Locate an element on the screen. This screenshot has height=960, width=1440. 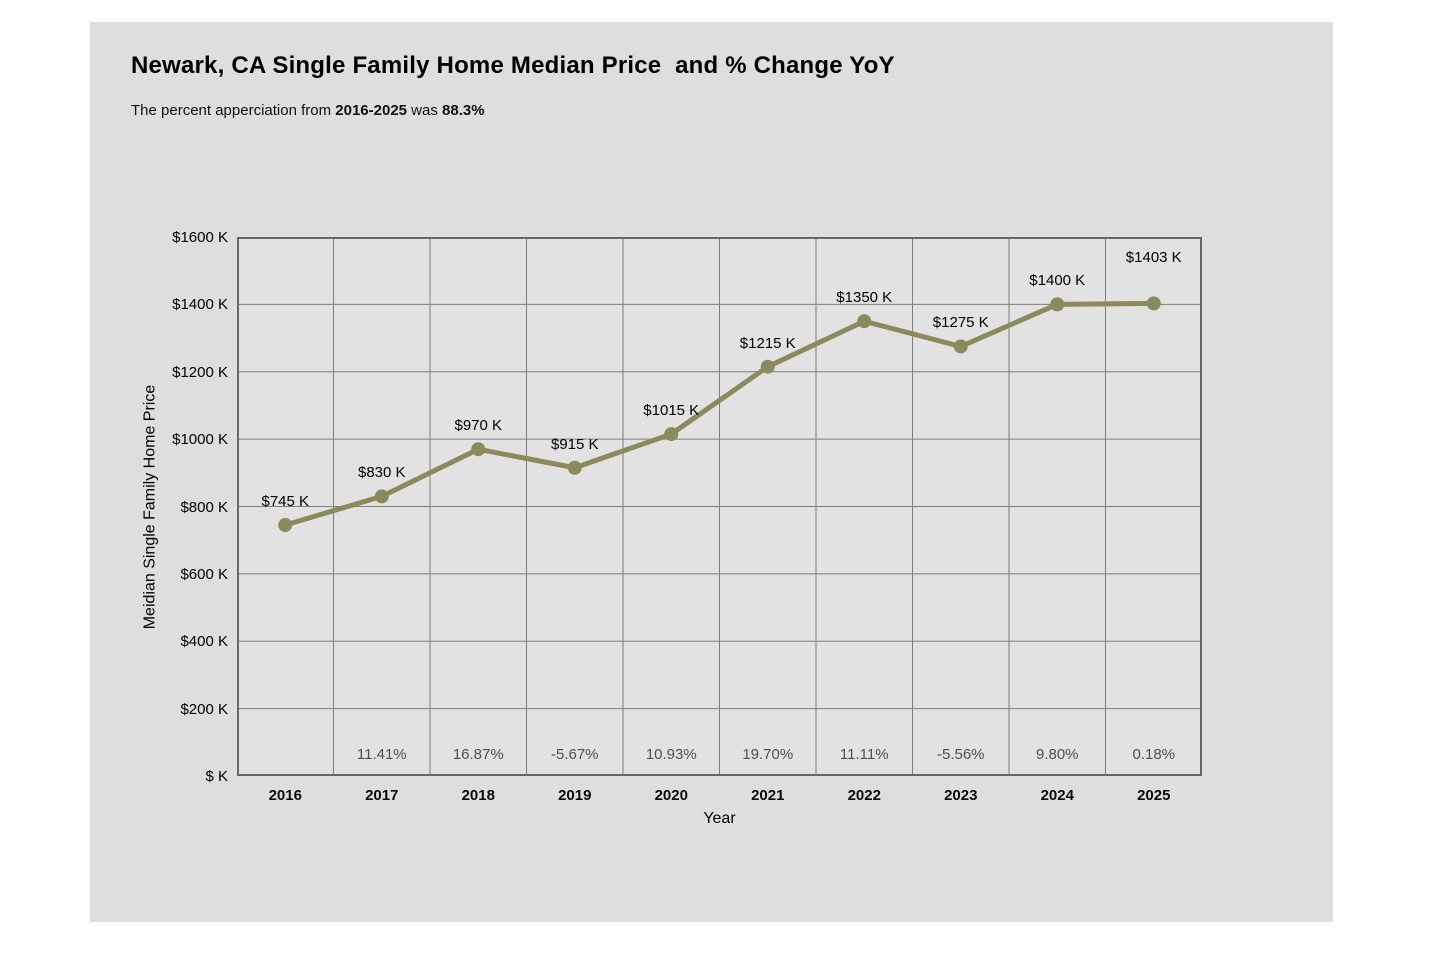
point-value-label-2018: $970 K is located at coordinates (478, 426).